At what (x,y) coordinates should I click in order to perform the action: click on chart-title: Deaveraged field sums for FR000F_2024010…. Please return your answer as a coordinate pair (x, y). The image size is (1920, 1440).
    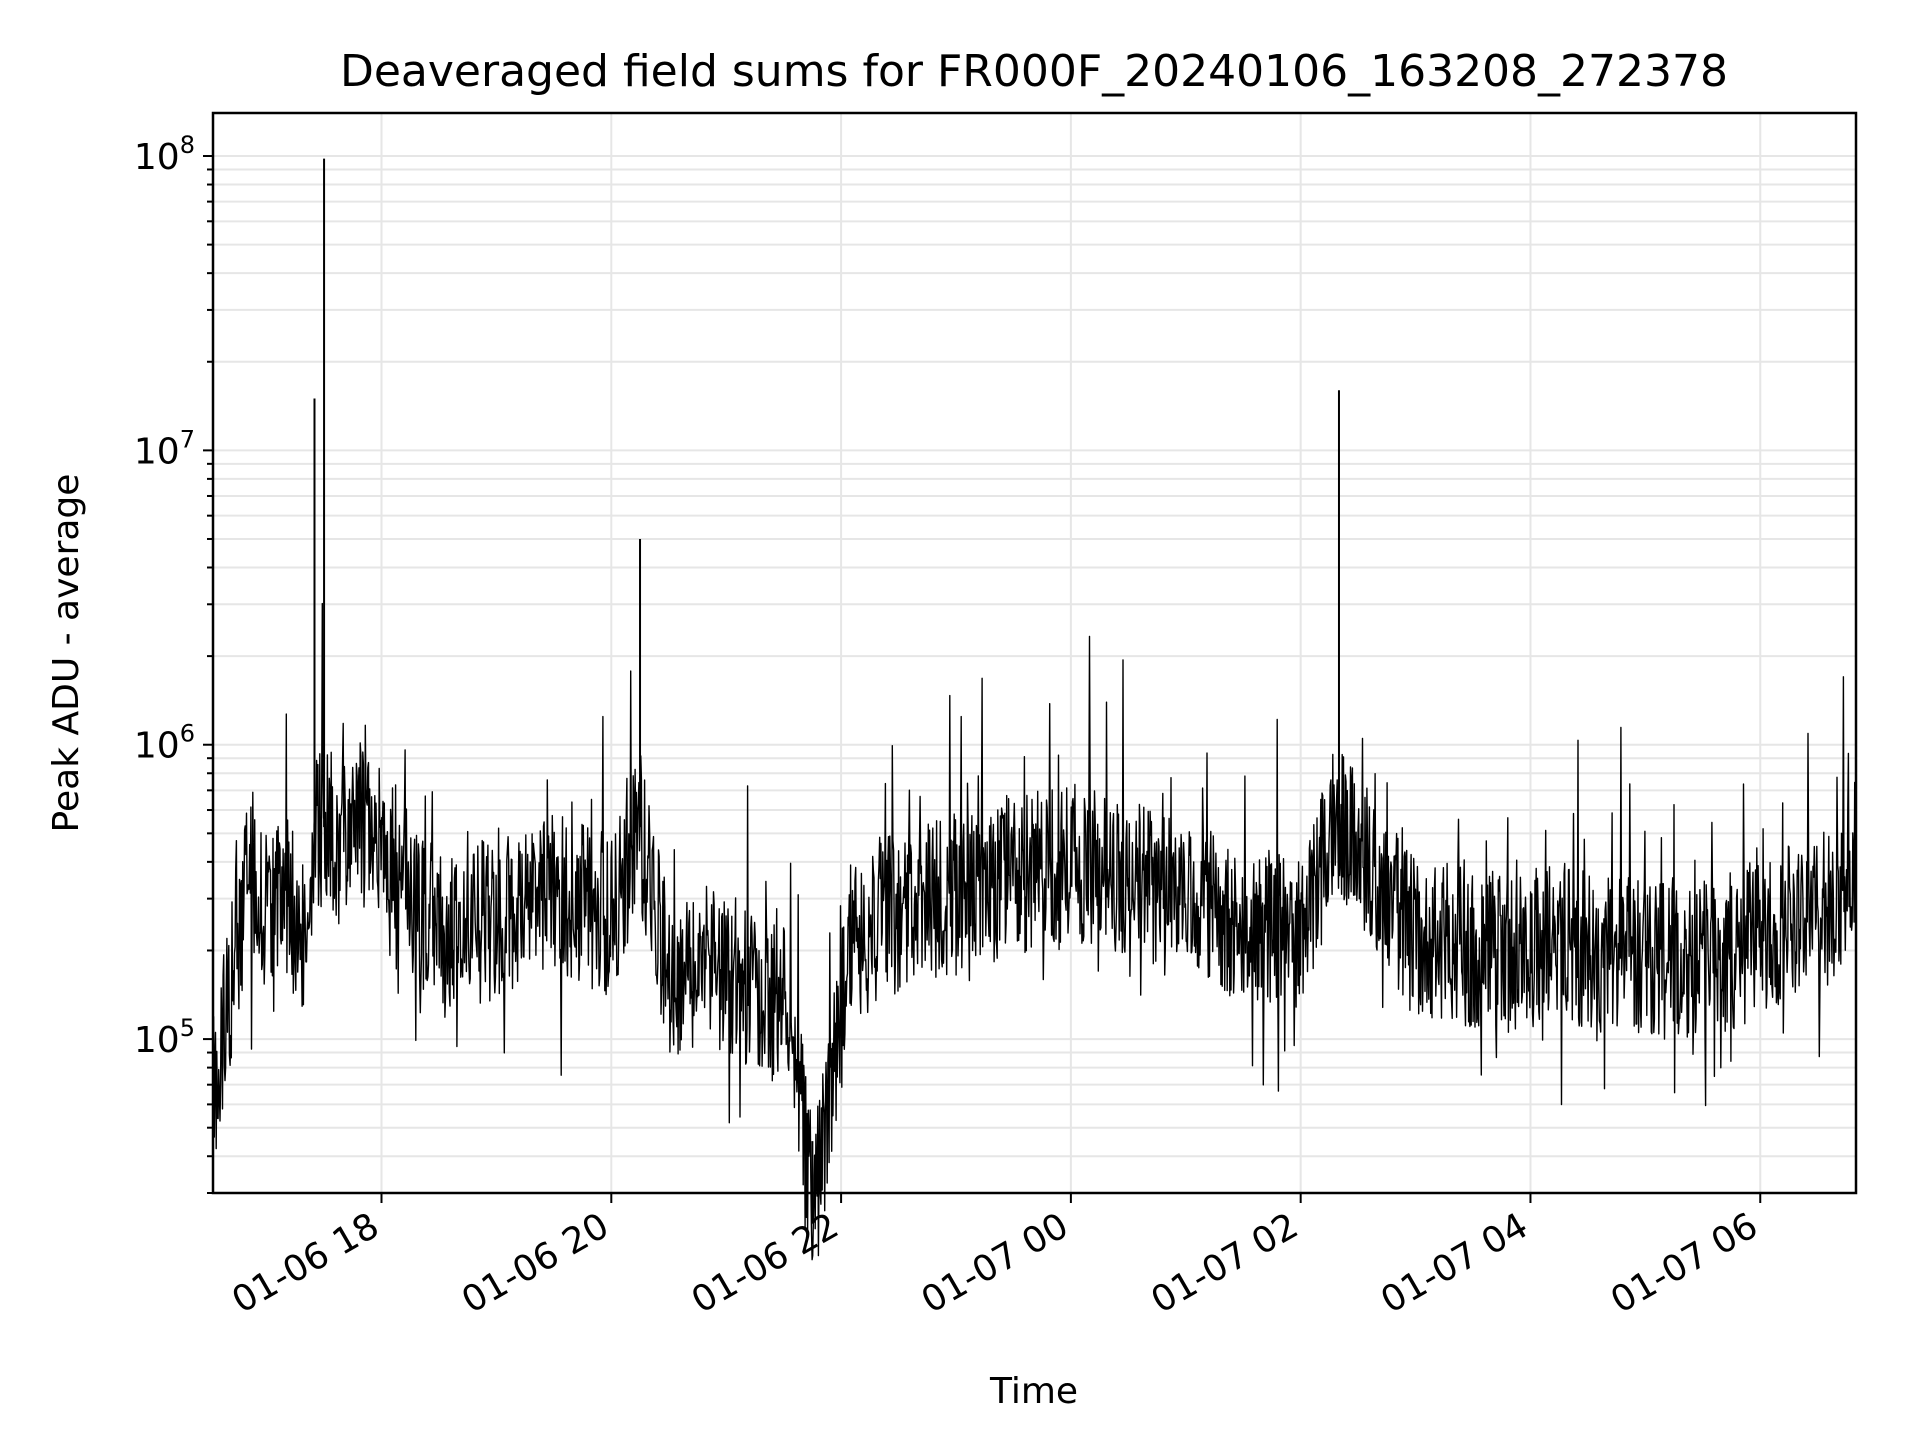
    Looking at the image, I should click on (1034, 71).